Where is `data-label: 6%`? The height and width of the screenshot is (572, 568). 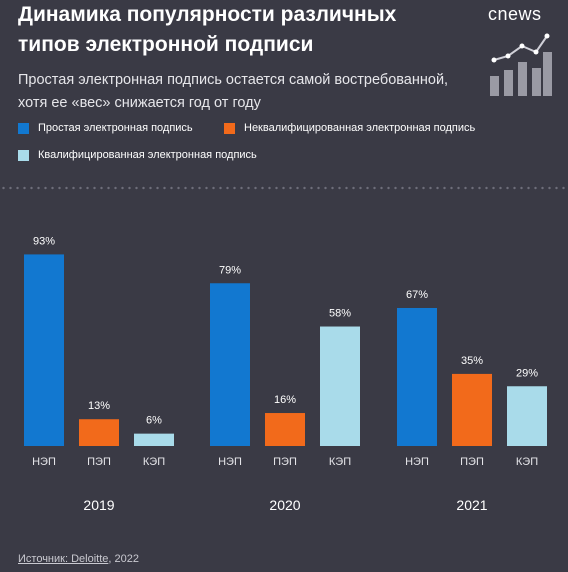 data-label: 6% is located at coordinates (154, 421).